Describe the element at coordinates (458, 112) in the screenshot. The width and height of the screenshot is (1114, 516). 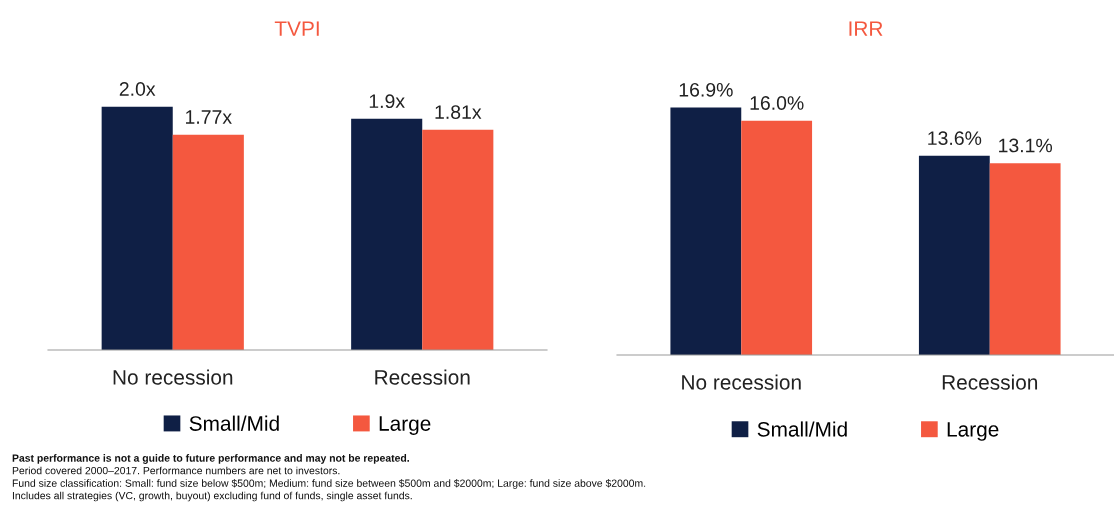
I see `data-label: 1.81x` at that location.